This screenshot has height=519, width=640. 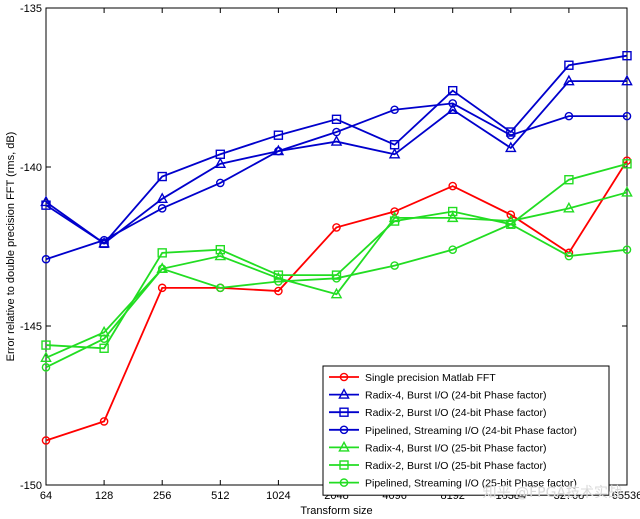 I want to click on x-tick-label: 128, so click(x=104, y=496).